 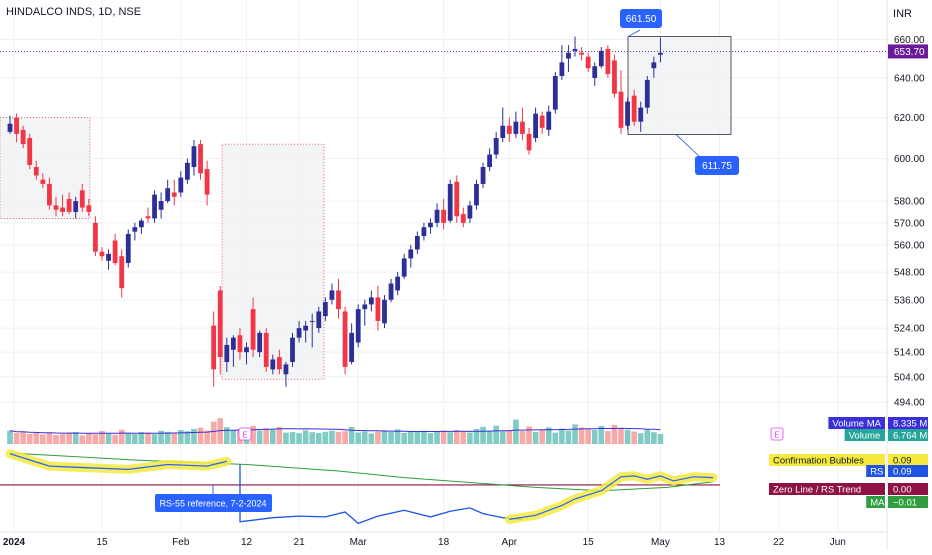 What do you see at coordinates (688, 146) in the screenshot?
I see `callout-connector` at bounding box center [688, 146].